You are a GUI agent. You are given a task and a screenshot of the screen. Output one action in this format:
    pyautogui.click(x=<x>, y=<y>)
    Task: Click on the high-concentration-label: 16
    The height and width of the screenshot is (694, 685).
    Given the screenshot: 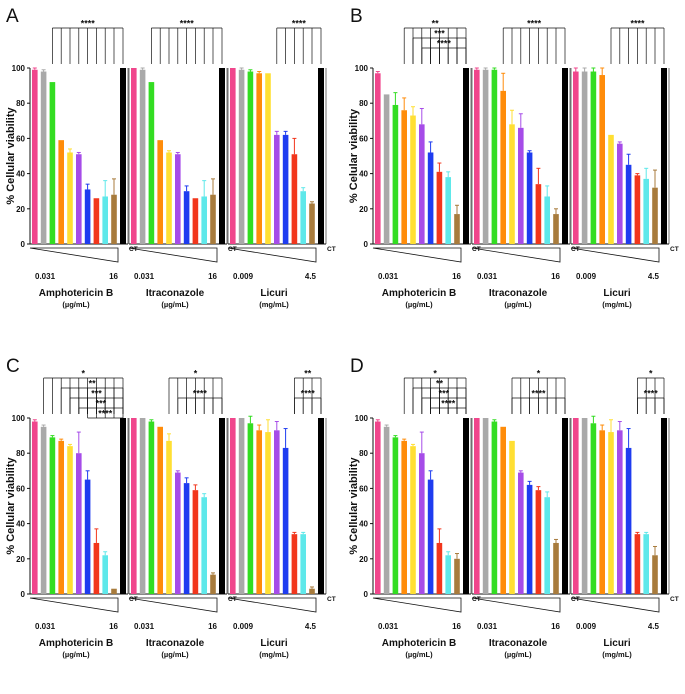 What is the action you would take?
    pyautogui.click(x=113, y=276)
    